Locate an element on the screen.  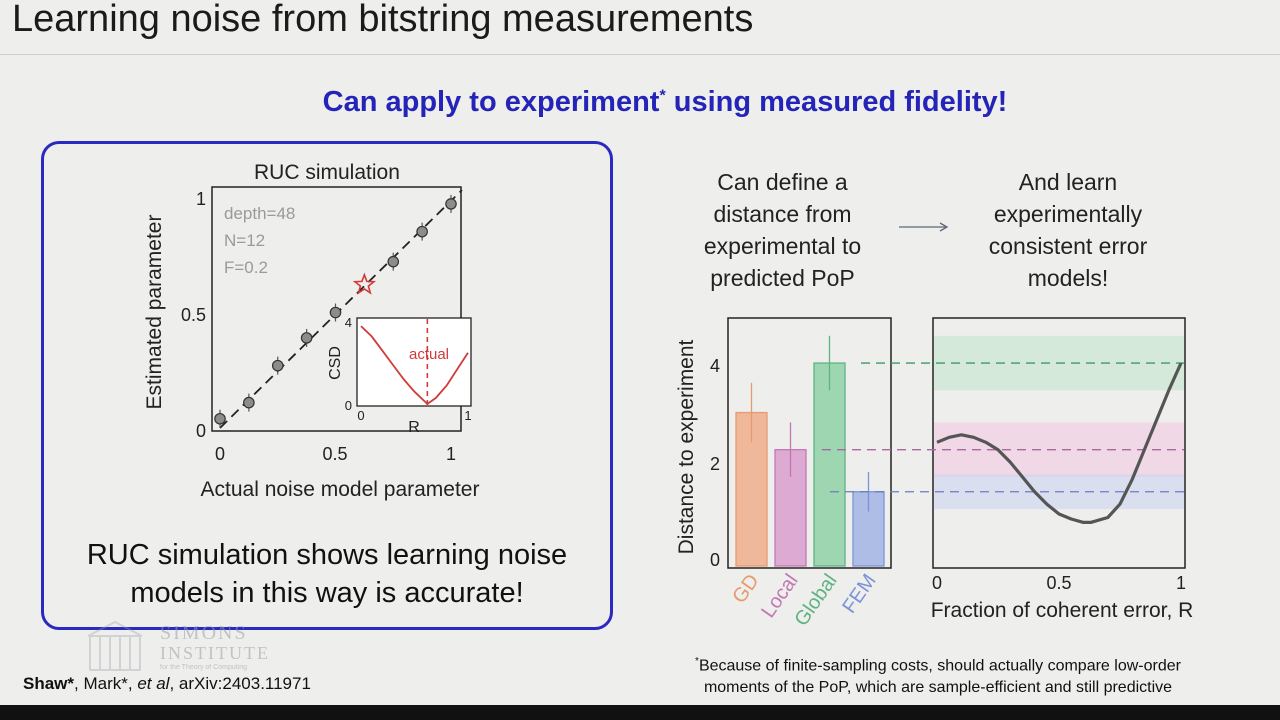
inset-xtick-0: 0 is located at coordinates (360, 415).